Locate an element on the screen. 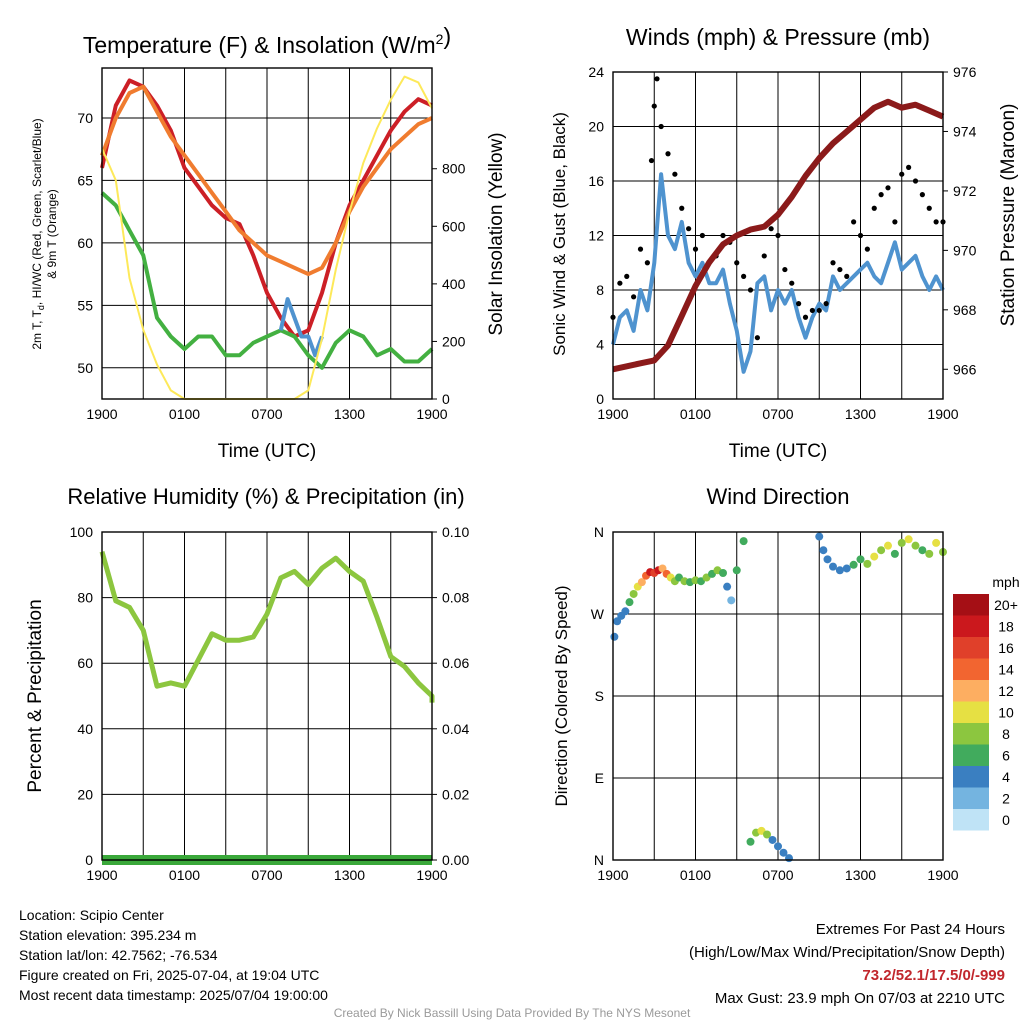  y2-tick-label: 800 is located at coordinates (454, 169).